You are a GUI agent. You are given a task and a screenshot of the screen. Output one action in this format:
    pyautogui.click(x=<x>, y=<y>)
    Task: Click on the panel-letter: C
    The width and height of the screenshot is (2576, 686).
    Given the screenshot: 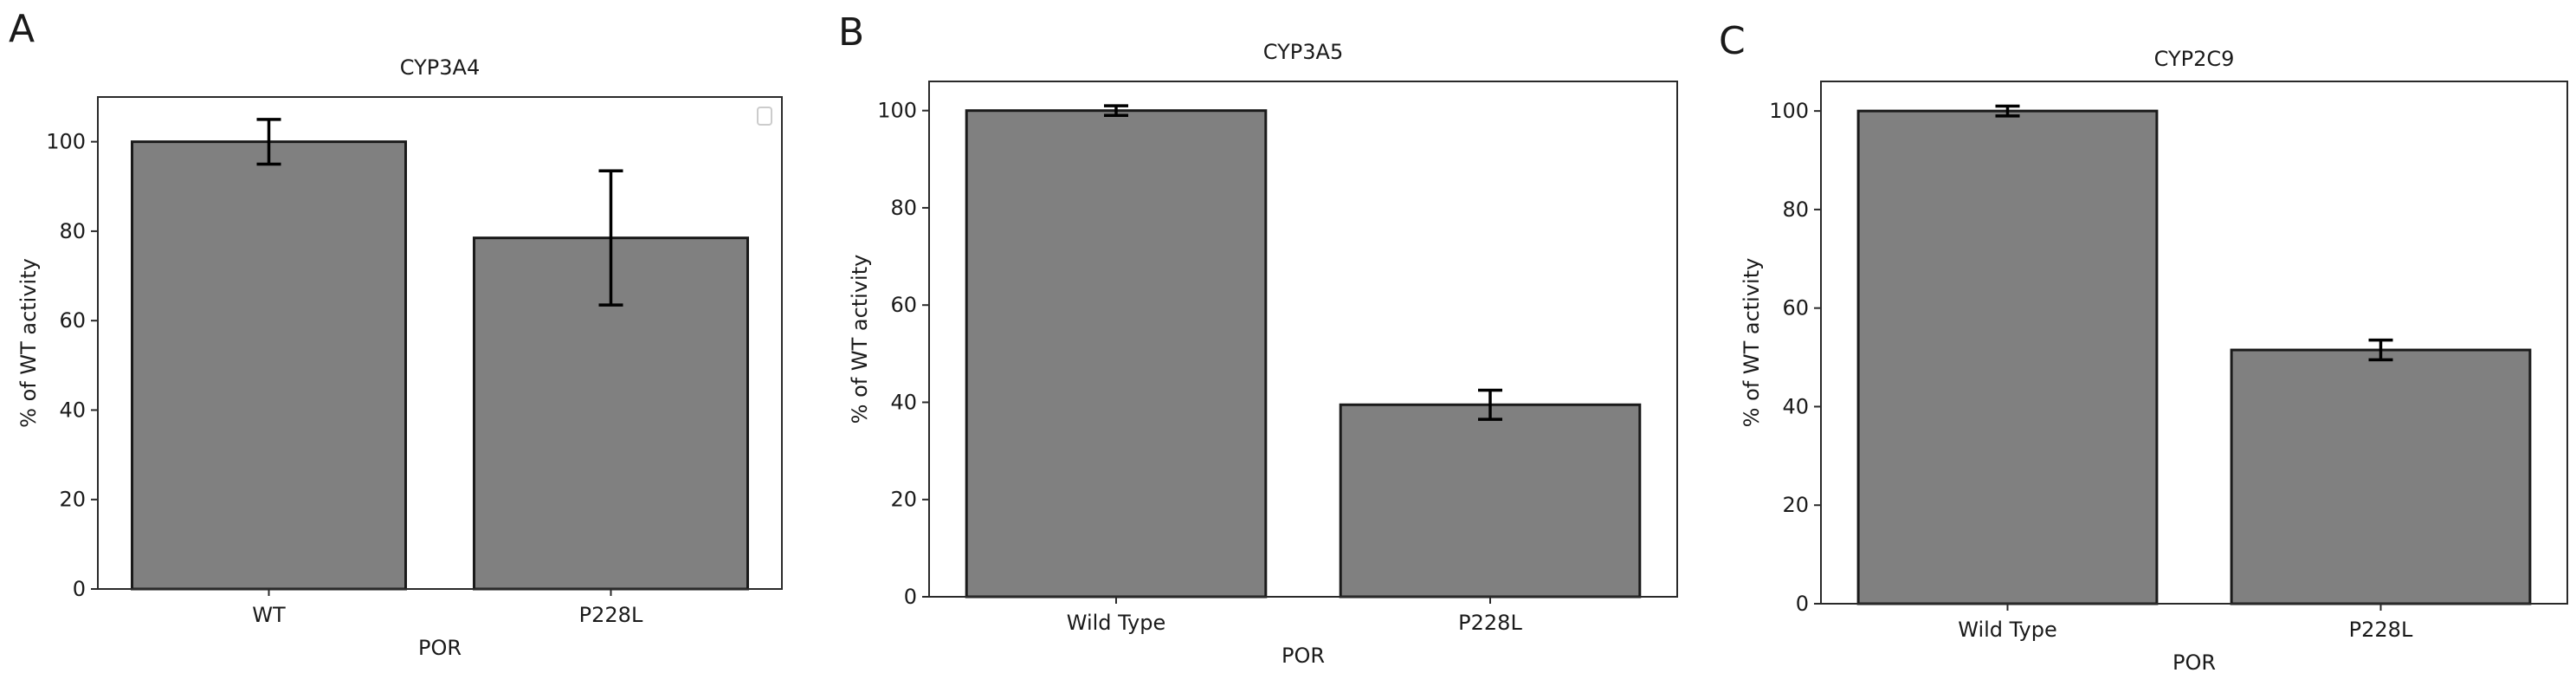 What is the action you would take?
    pyautogui.click(x=1732, y=41)
    